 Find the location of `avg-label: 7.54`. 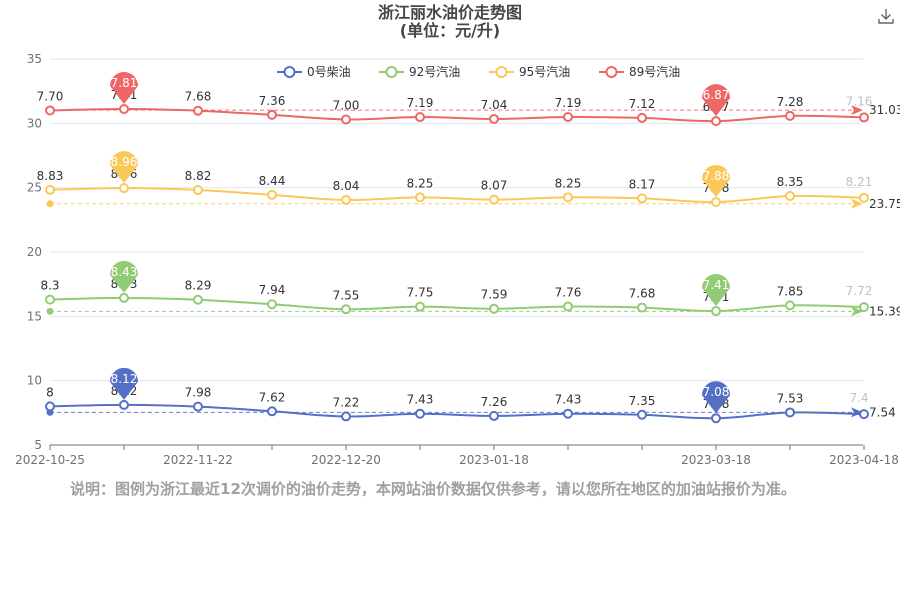

avg-label: 7.54 is located at coordinates (882, 412).